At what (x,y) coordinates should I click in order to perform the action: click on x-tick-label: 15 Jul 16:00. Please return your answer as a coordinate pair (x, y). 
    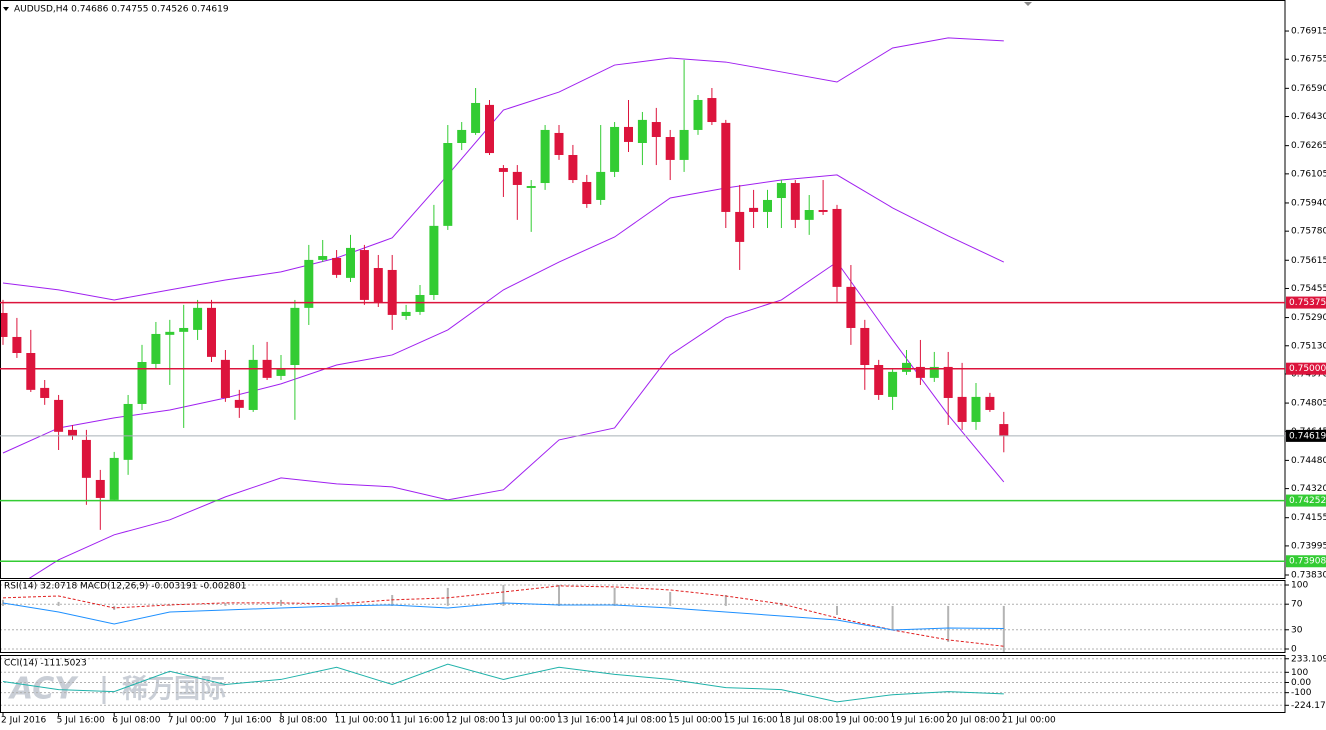
    Looking at the image, I should click on (751, 721).